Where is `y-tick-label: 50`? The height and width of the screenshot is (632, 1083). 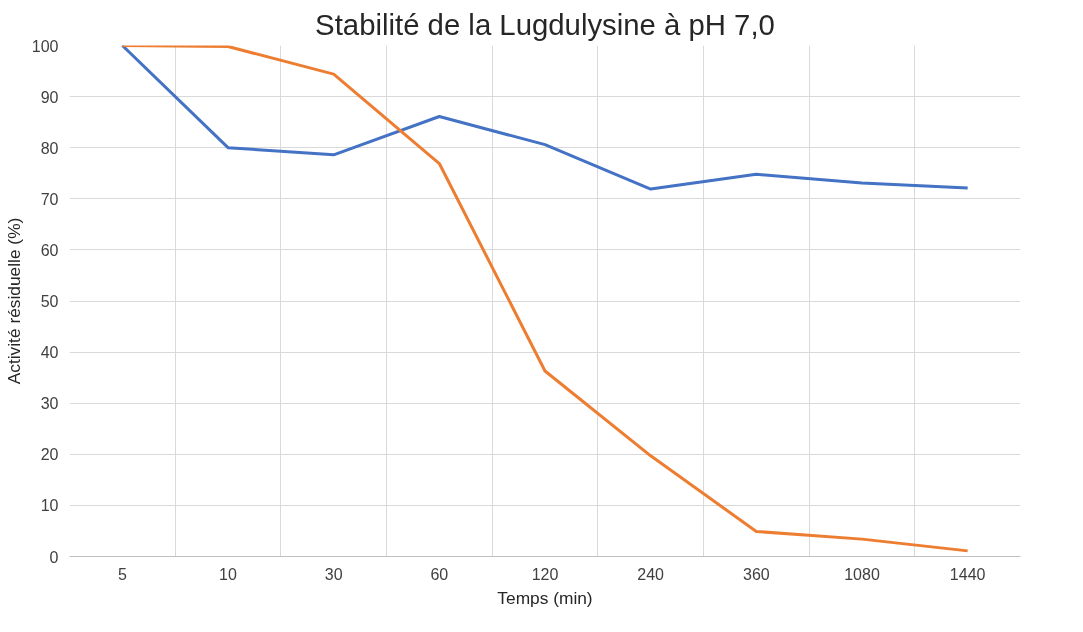 y-tick-label: 50 is located at coordinates (49, 301).